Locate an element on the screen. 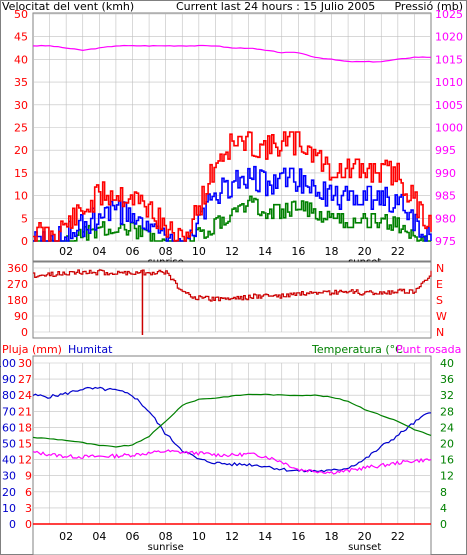  temperature-line is located at coordinates (232, 420).